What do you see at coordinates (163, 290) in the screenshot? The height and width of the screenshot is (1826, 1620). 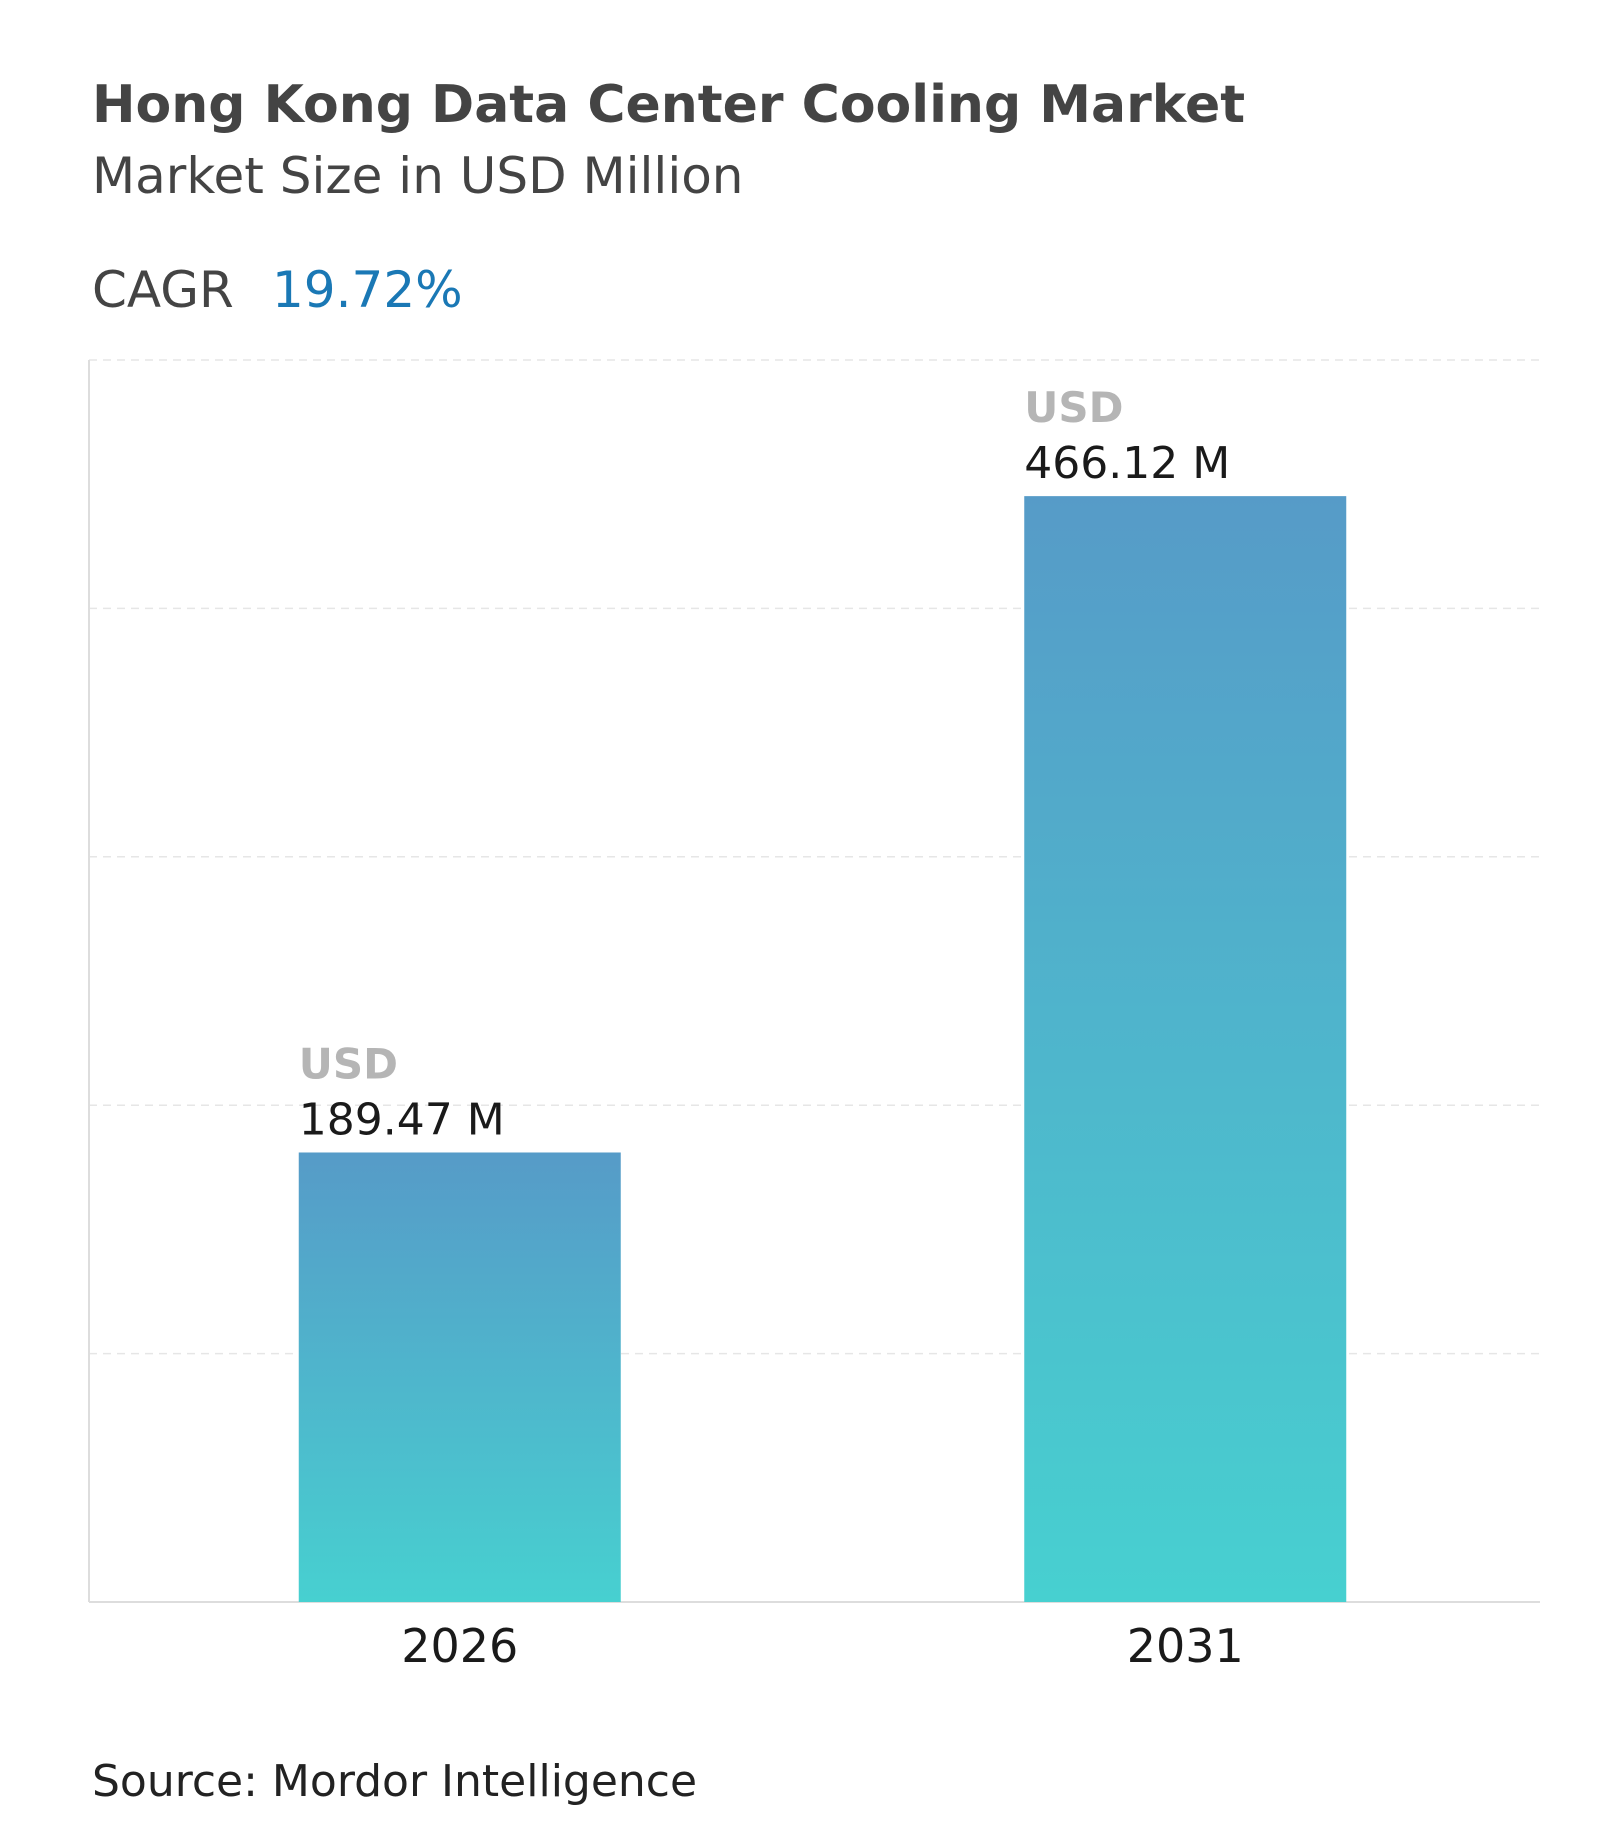 I see `cagr-label: CAGR` at bounding box center [163, 290].